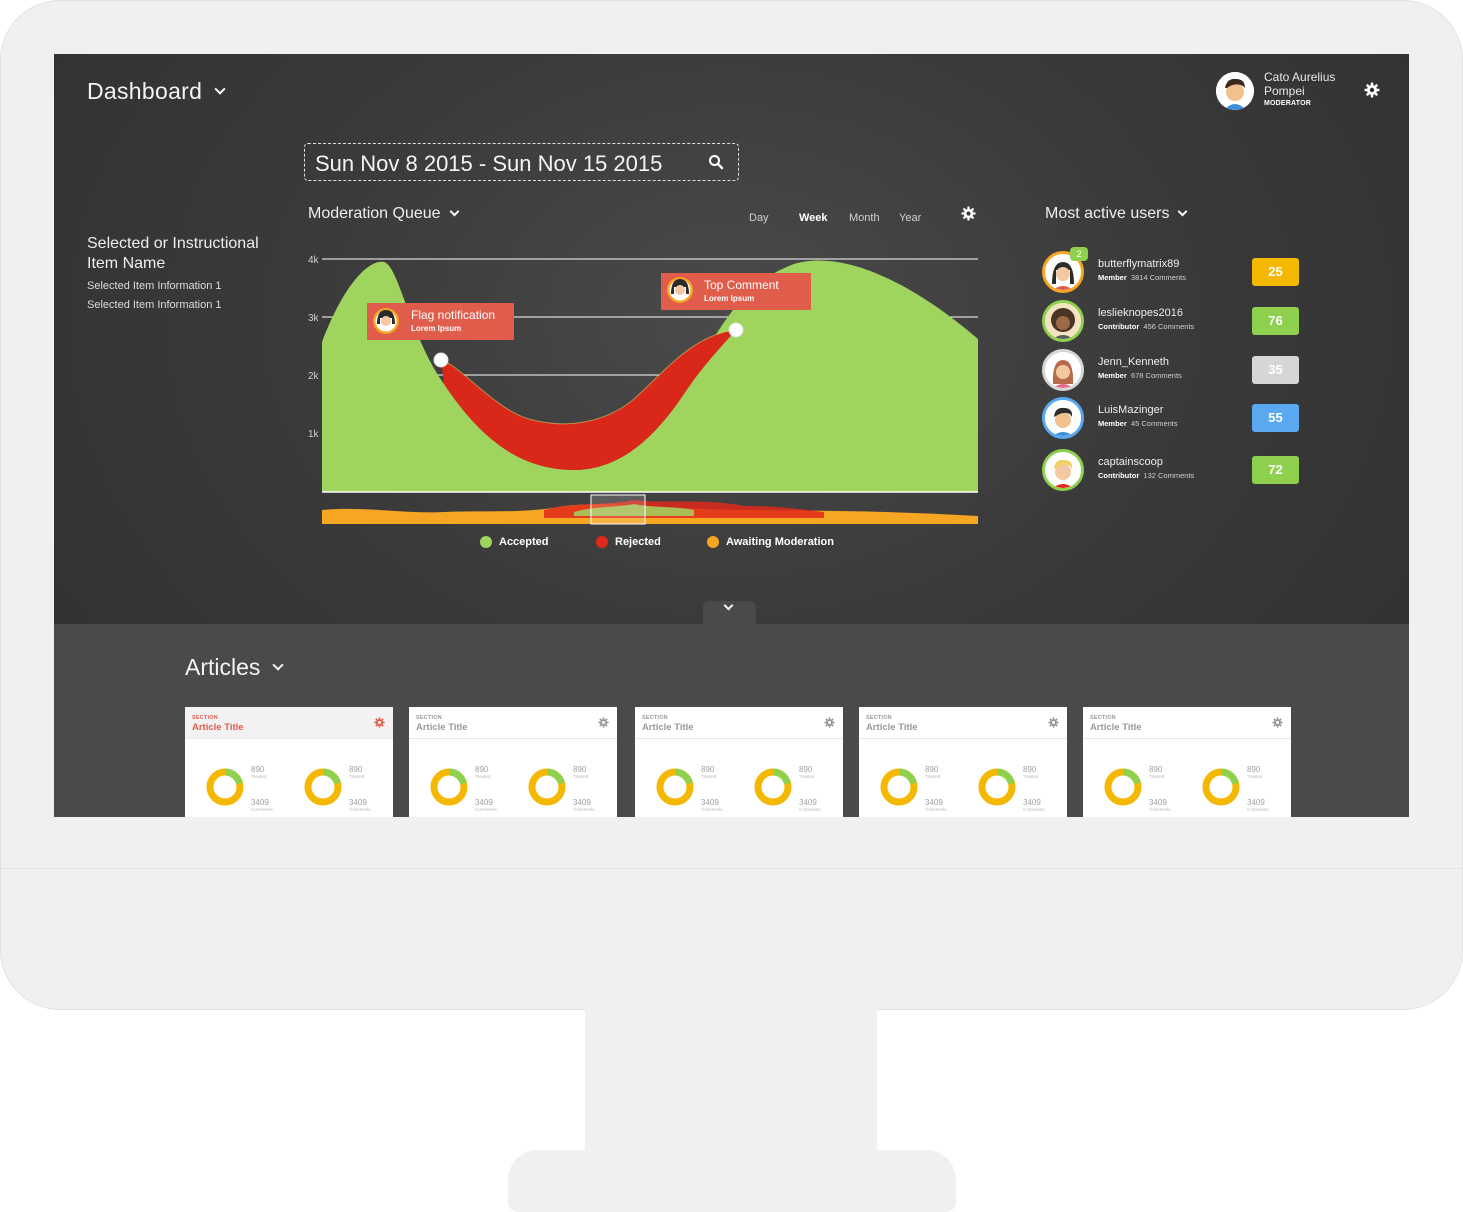  I want to click on settings-gear-icon, so click(1372, 90).